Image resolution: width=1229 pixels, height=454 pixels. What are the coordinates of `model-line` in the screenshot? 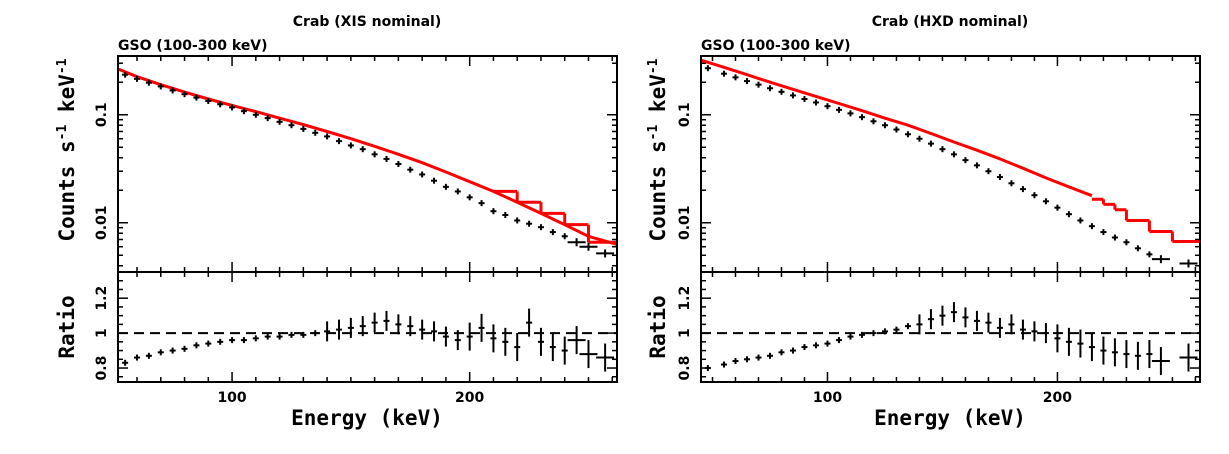 It's located at (896, 128).